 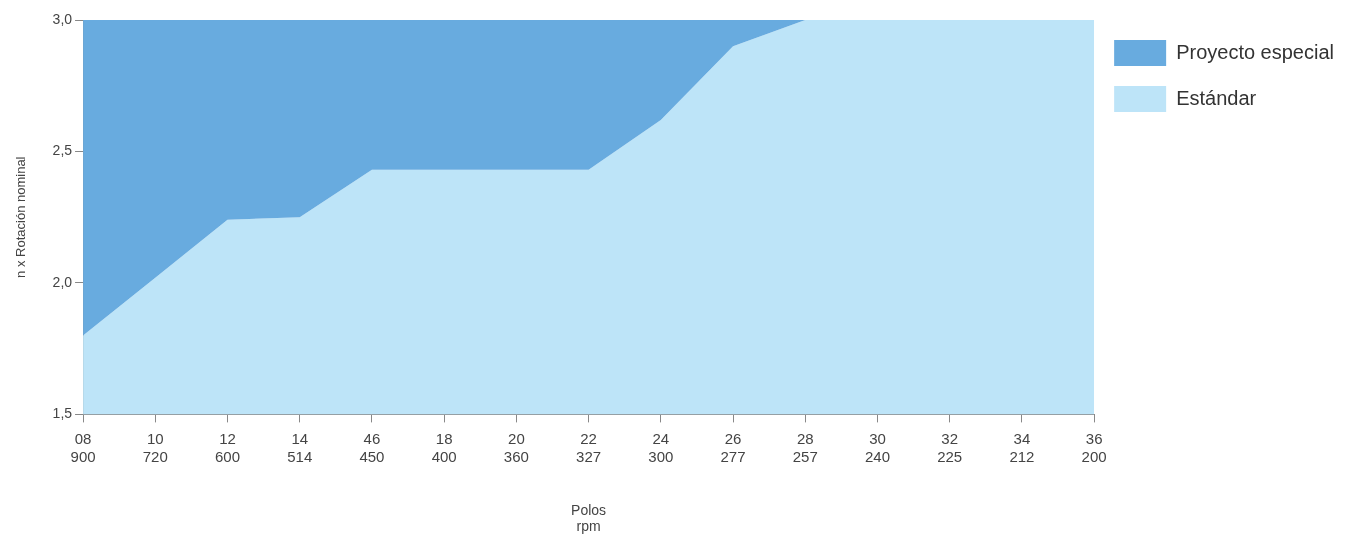 What do you see at coordinates (589, 518) in the screenshot?
I see `x-axis-title: Polos rpm` at bounding box center [589, 518].